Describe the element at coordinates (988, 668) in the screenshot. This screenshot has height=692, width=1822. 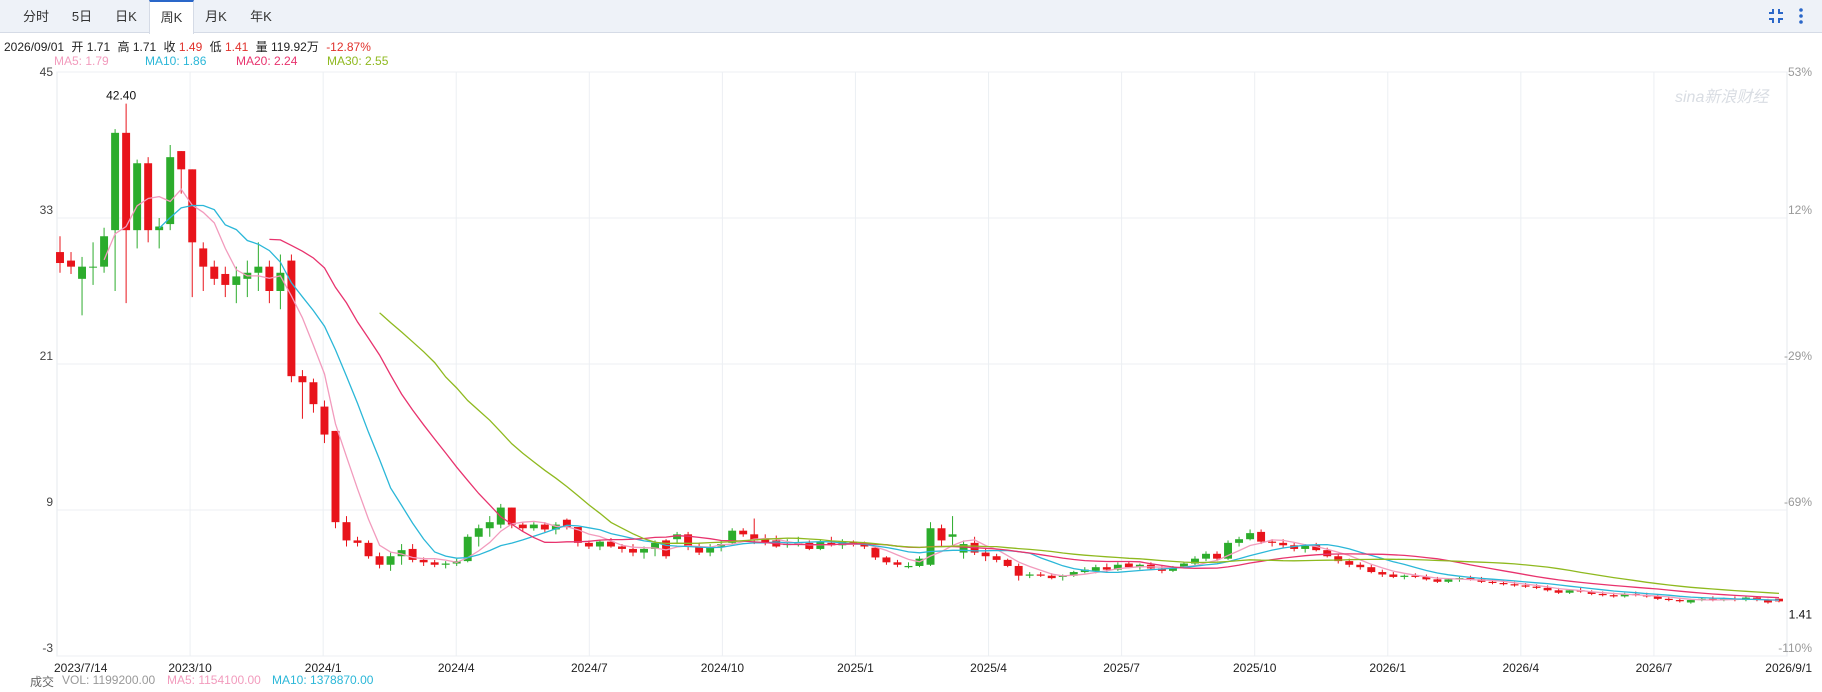
I see `x-tick-label: 2025/4` at that location.